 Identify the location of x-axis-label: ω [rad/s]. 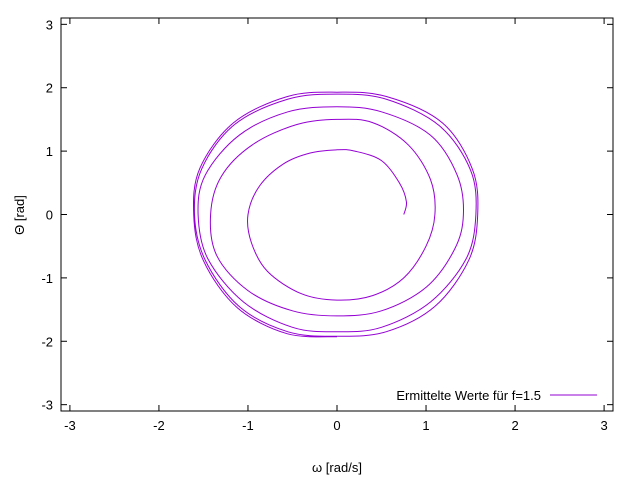
(337, 467).